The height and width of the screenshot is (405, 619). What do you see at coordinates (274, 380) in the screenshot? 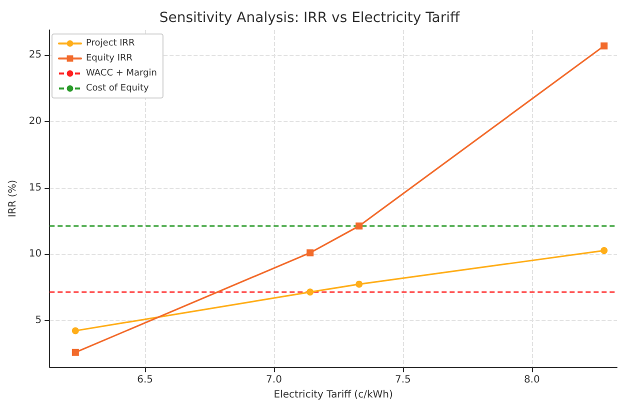
I see `x-tick-label: 7.0` at bounding box center [274, 380].